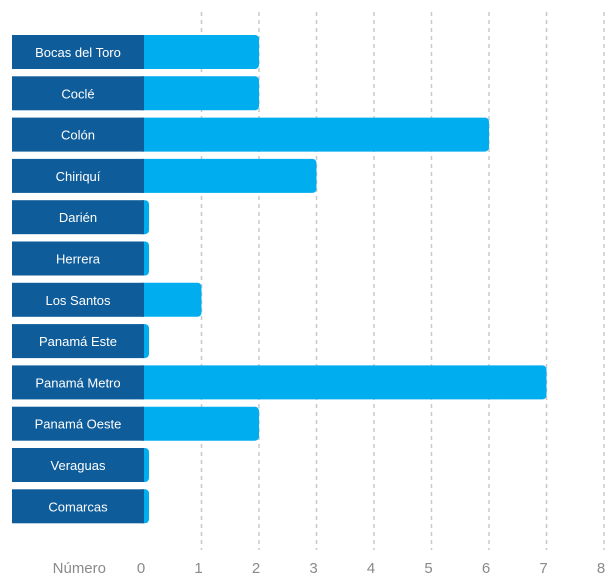 The image size is (616, 575). What do you see at coordinates (601, 567) in the screenshot?
I see `x-tick-8: 8` at bounding box center [601, 567].